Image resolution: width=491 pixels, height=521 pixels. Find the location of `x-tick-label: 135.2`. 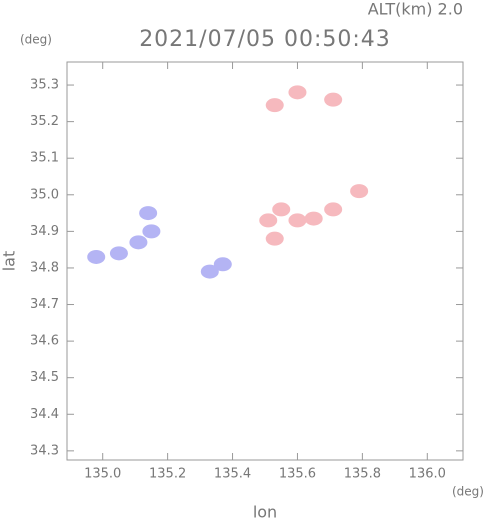

x-tick-label: 135.2 is located at coordinates (167, 474).